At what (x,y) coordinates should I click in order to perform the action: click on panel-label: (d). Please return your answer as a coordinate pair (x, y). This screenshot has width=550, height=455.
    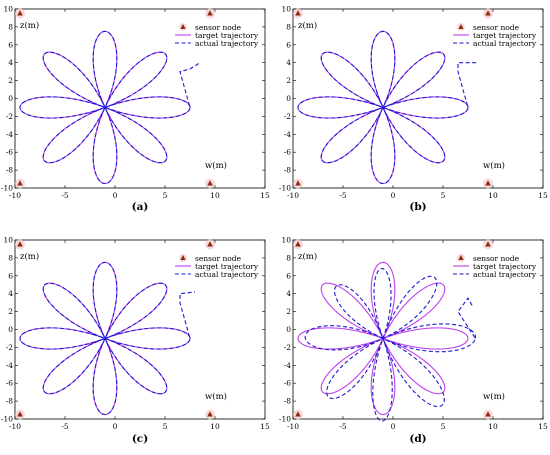
    Looking at the image, I should click on (417, 439).